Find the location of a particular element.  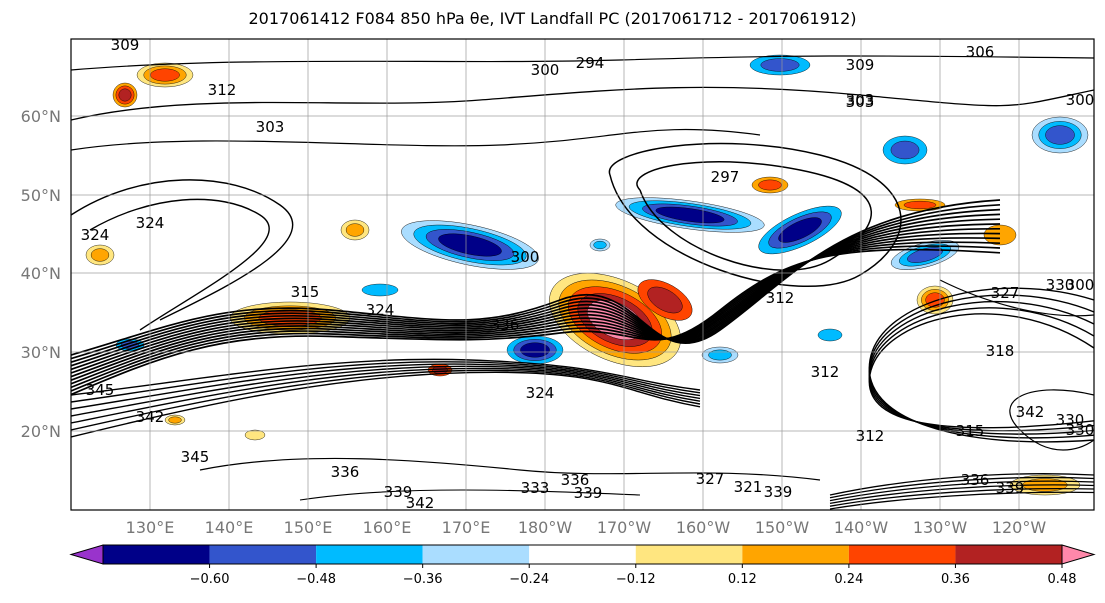

colorbar-extend-high is located at coordinates (1078, 554).